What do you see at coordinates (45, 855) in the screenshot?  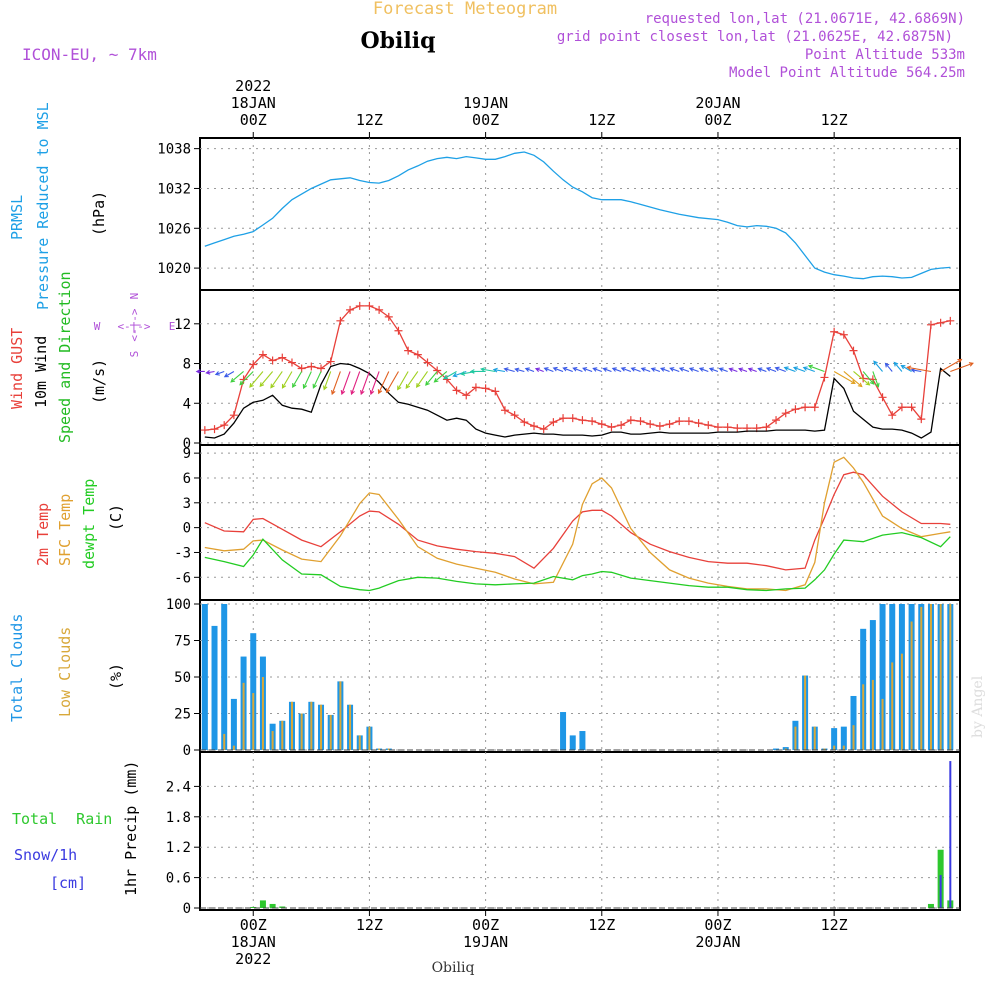 I see `snow-label: Snow/1h` at bounding box center [45, 855].